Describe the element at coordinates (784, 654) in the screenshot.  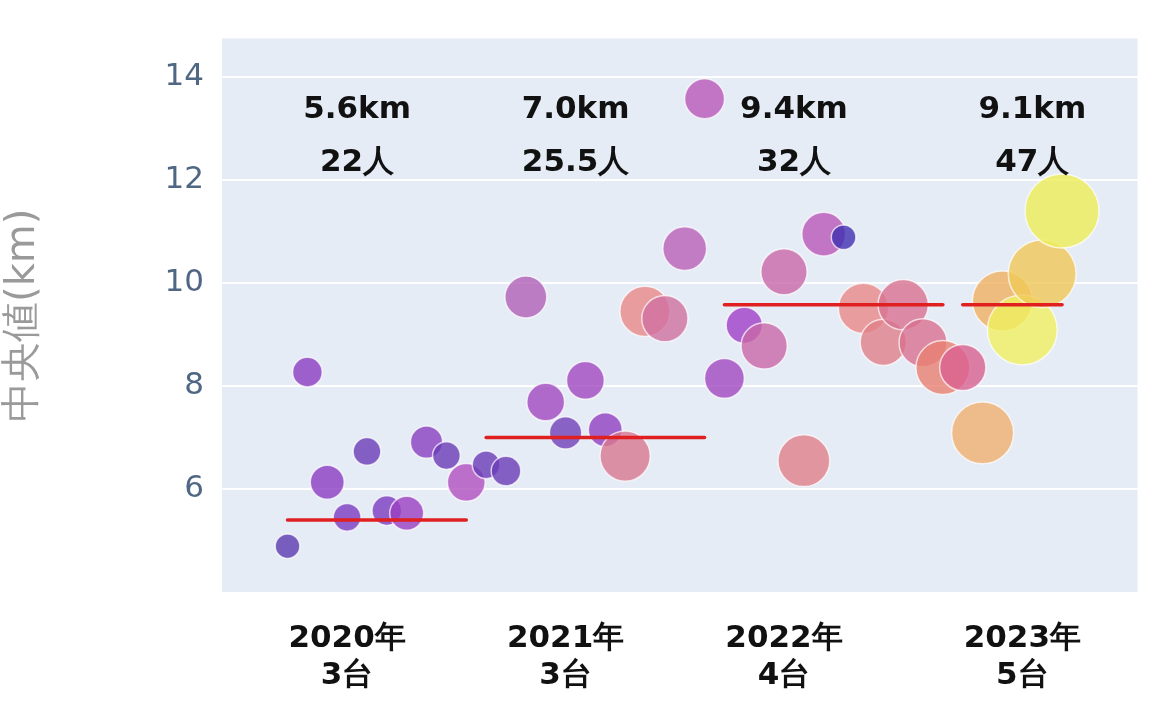
I see `x-tick-label: 2022年 4台` at that location.